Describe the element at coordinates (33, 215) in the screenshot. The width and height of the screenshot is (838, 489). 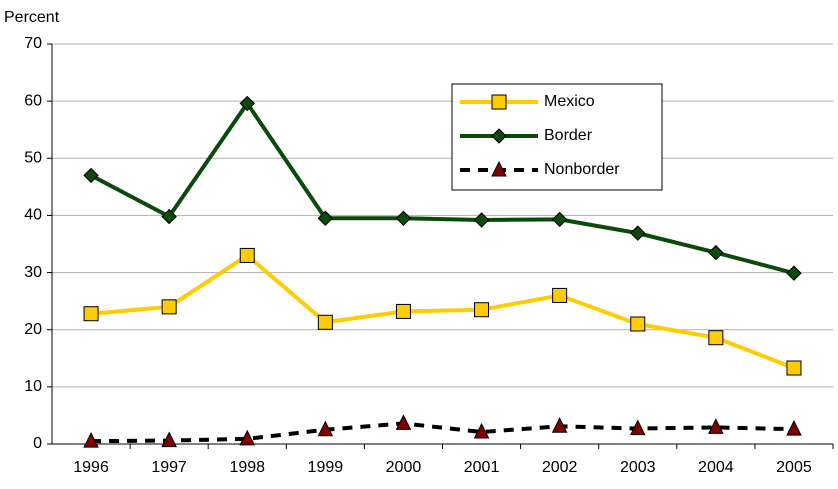
I see `y-tick-label: 40` at that location.